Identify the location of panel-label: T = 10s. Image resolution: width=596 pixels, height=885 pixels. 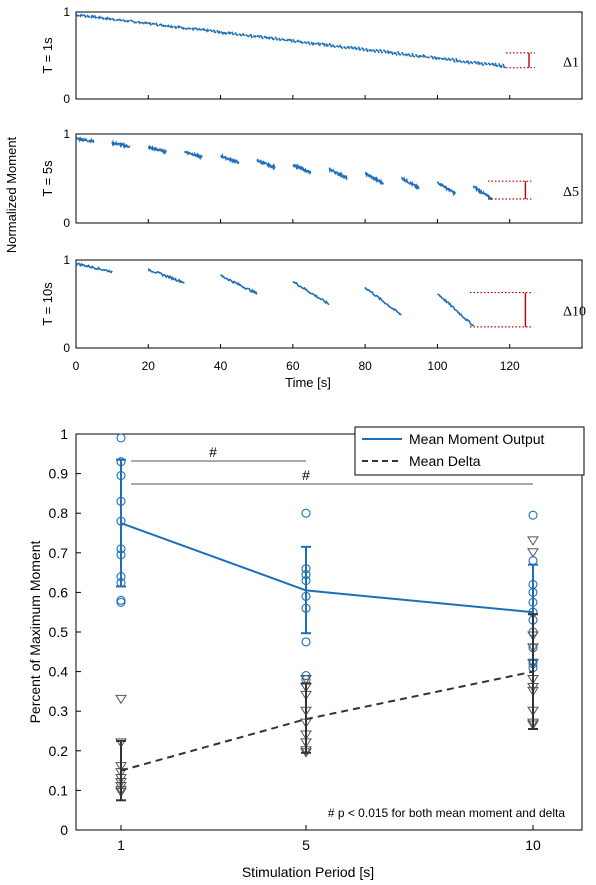
(47, 304).